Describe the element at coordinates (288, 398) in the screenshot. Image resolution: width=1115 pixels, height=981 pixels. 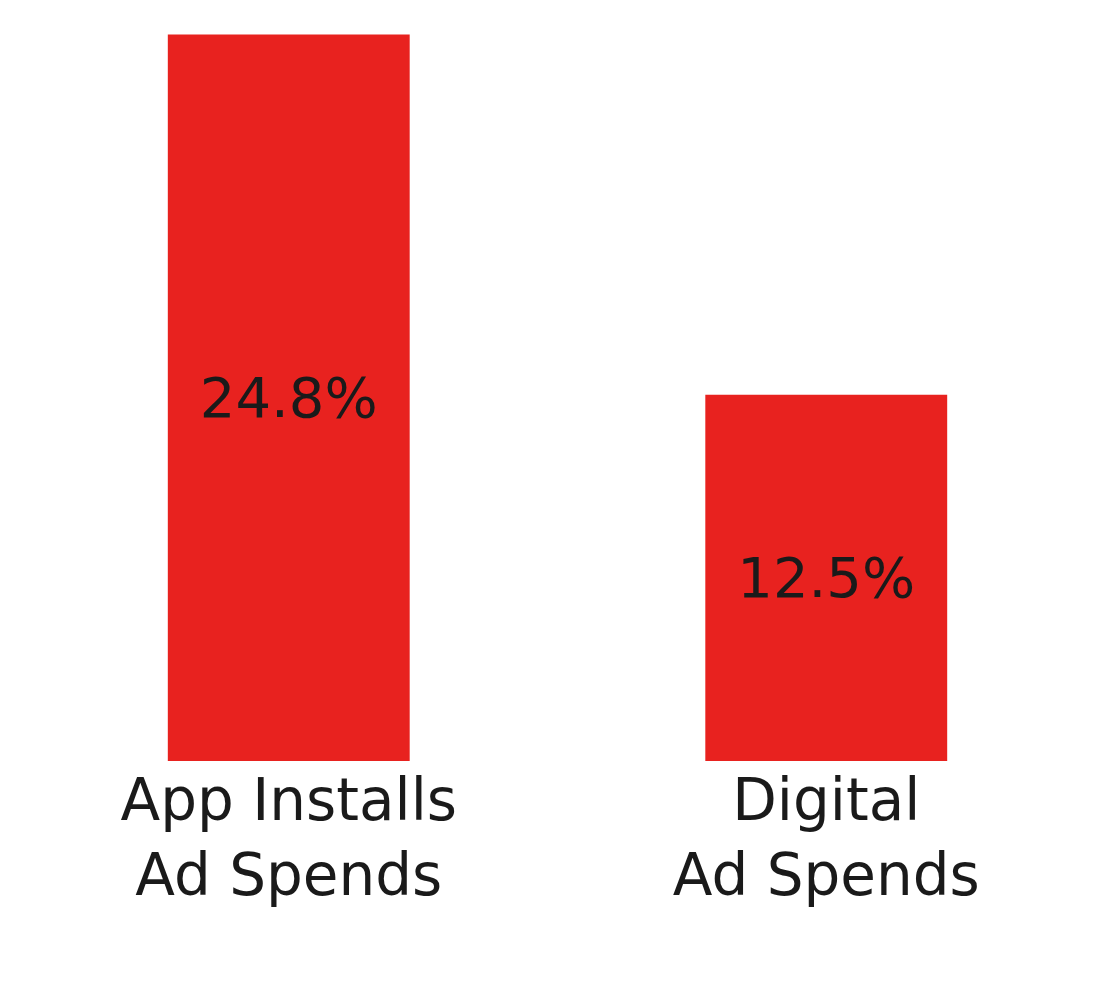
I see `data-label: 24.8%` at that location.